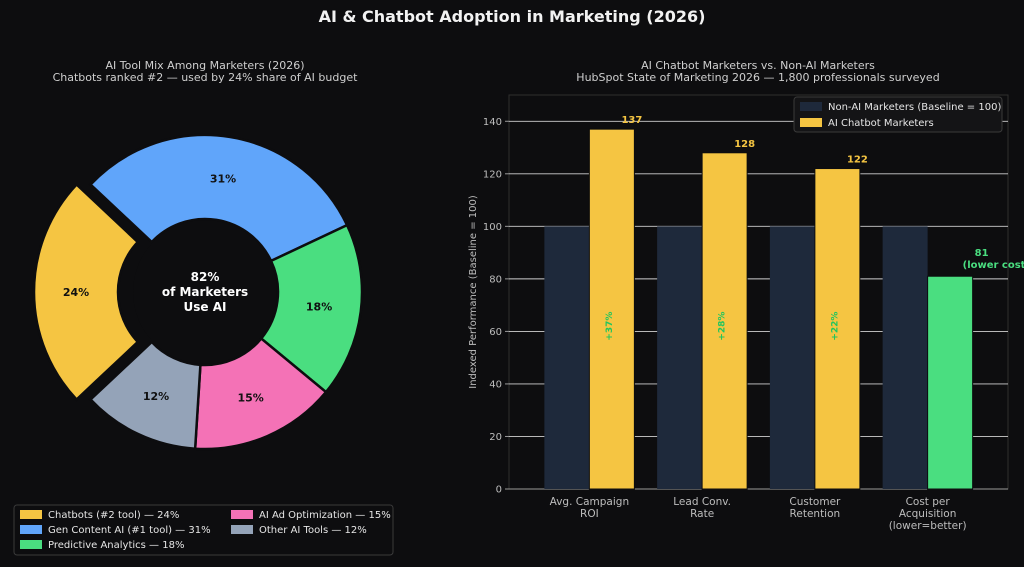 The width and height of the screenshot is (1024, 567). I want to click on donut-slice-chatbots, so click(86, 292).